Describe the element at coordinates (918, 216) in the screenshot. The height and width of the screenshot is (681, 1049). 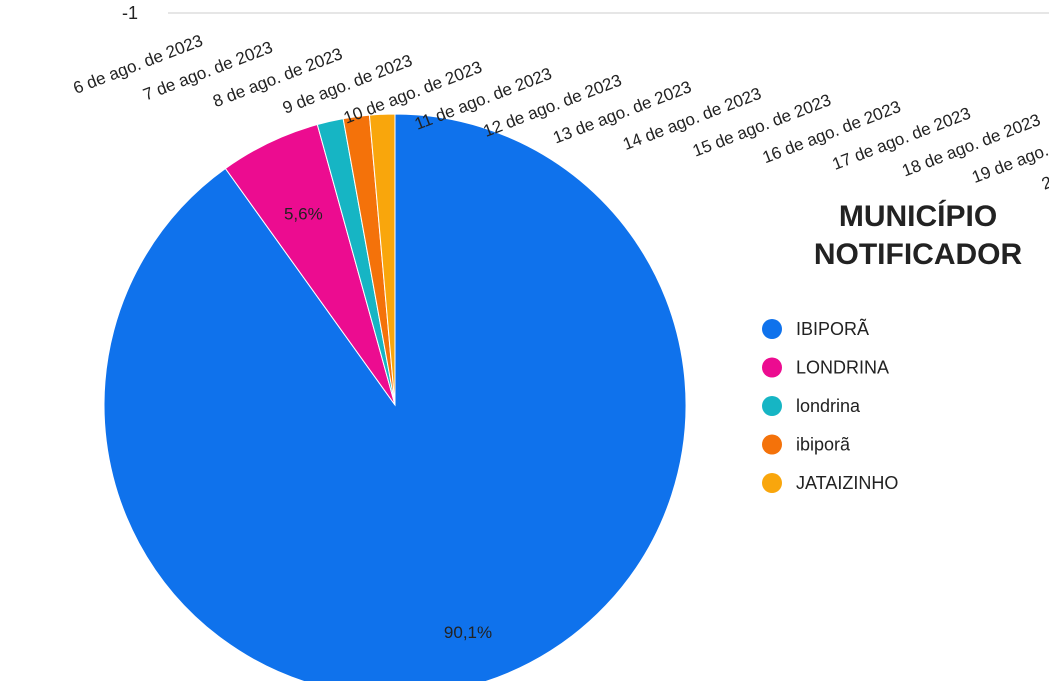
I see `legend-title-line-1: MUNICÍPIO` at that location.